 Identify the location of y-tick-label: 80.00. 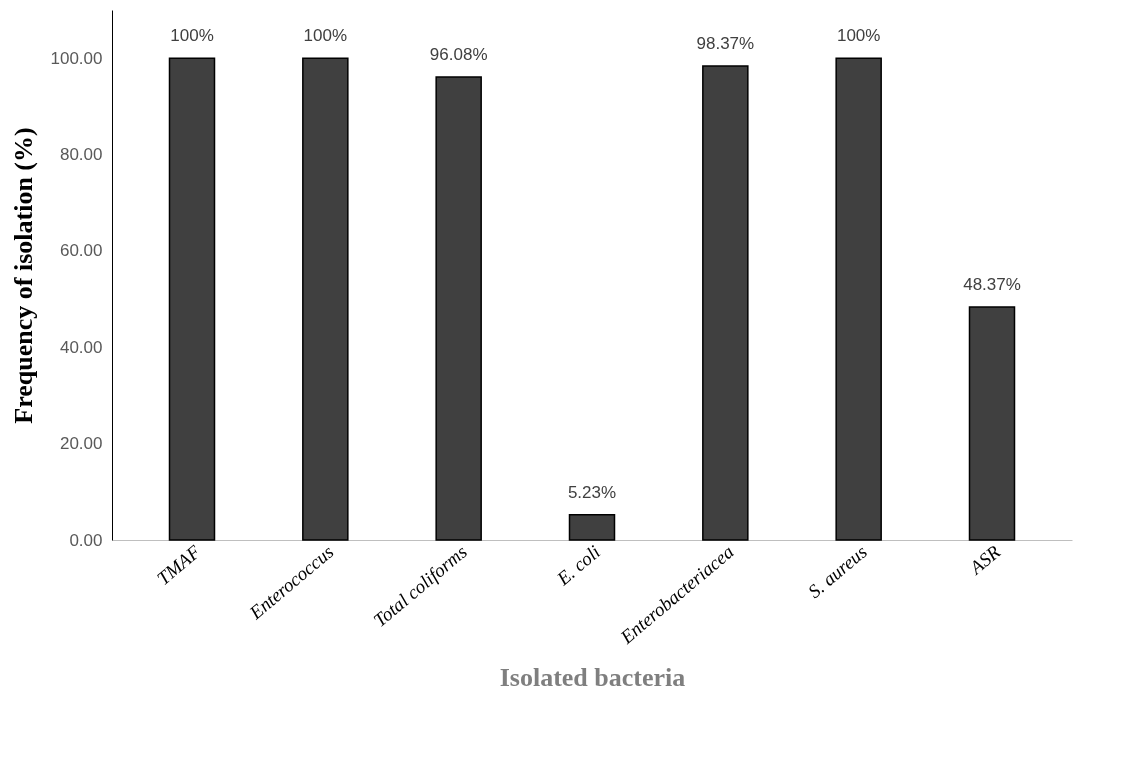
(81, 155).